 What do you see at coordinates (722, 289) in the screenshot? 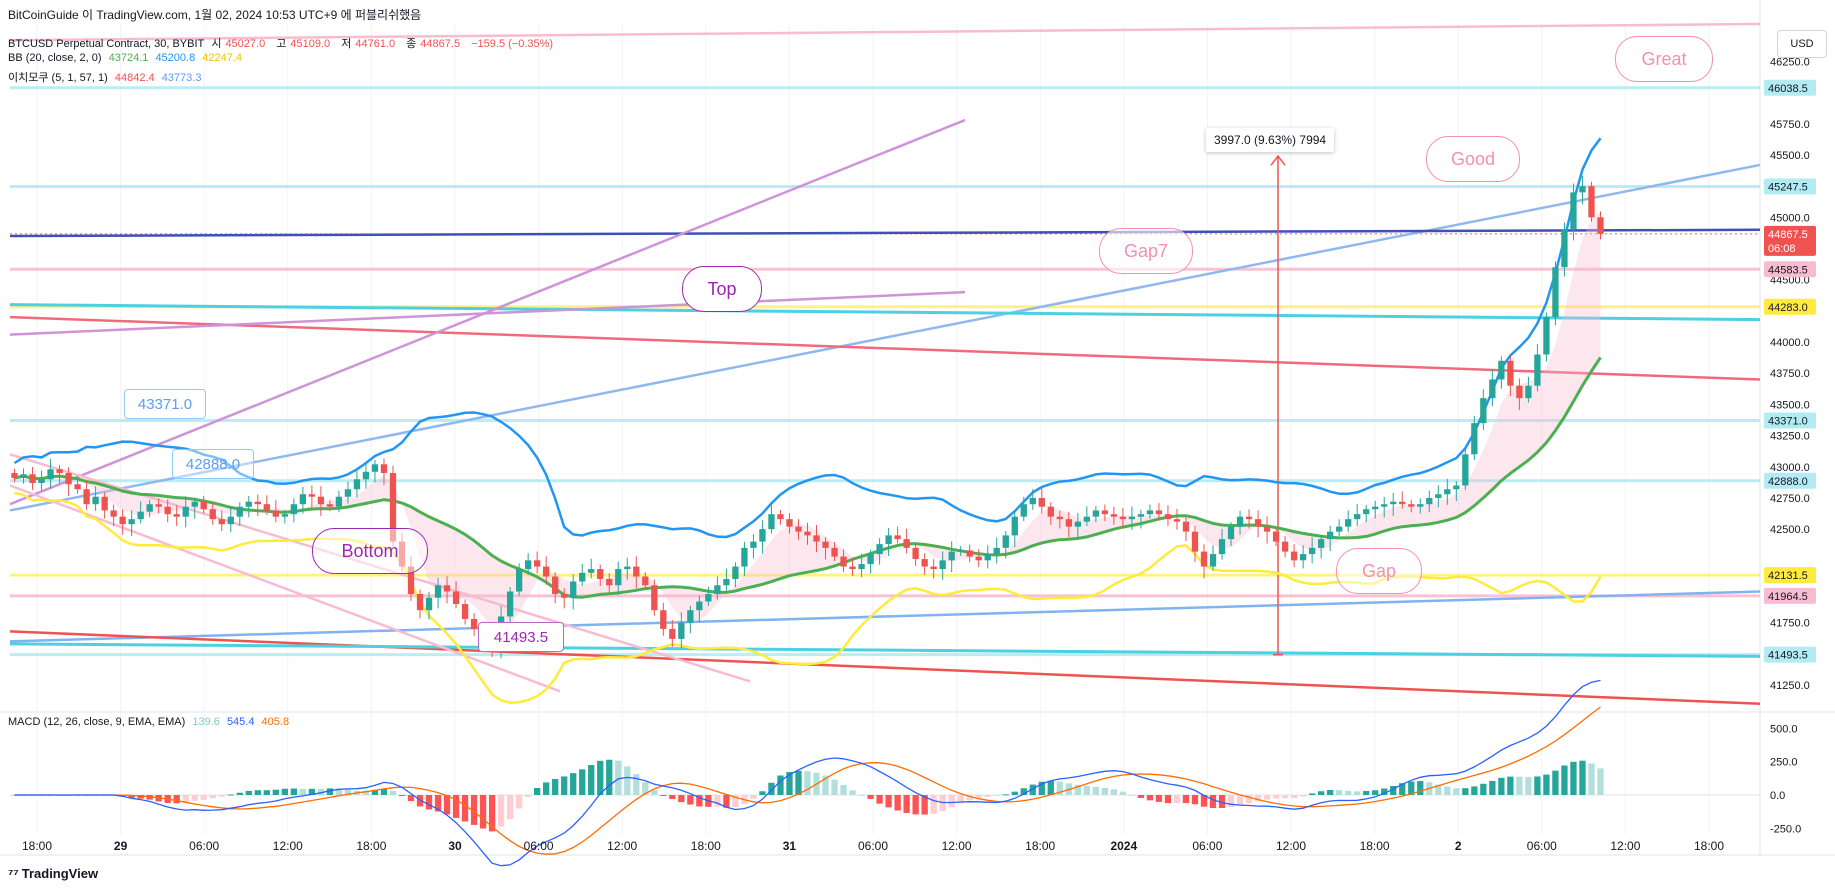
I see `top-callout: Top` at bounding box center [722, 289].